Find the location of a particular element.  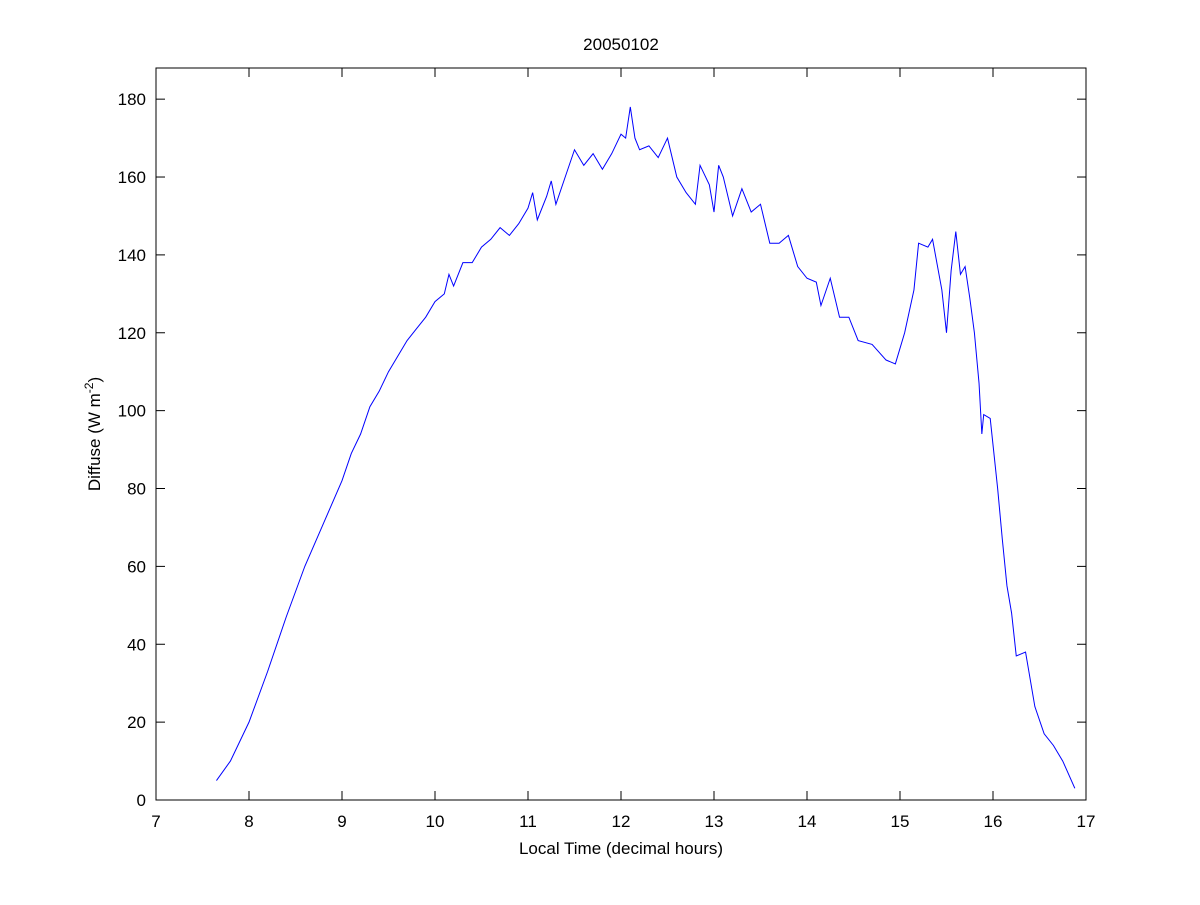

y-tick-label: 80 is located at coordinates (136, 489).